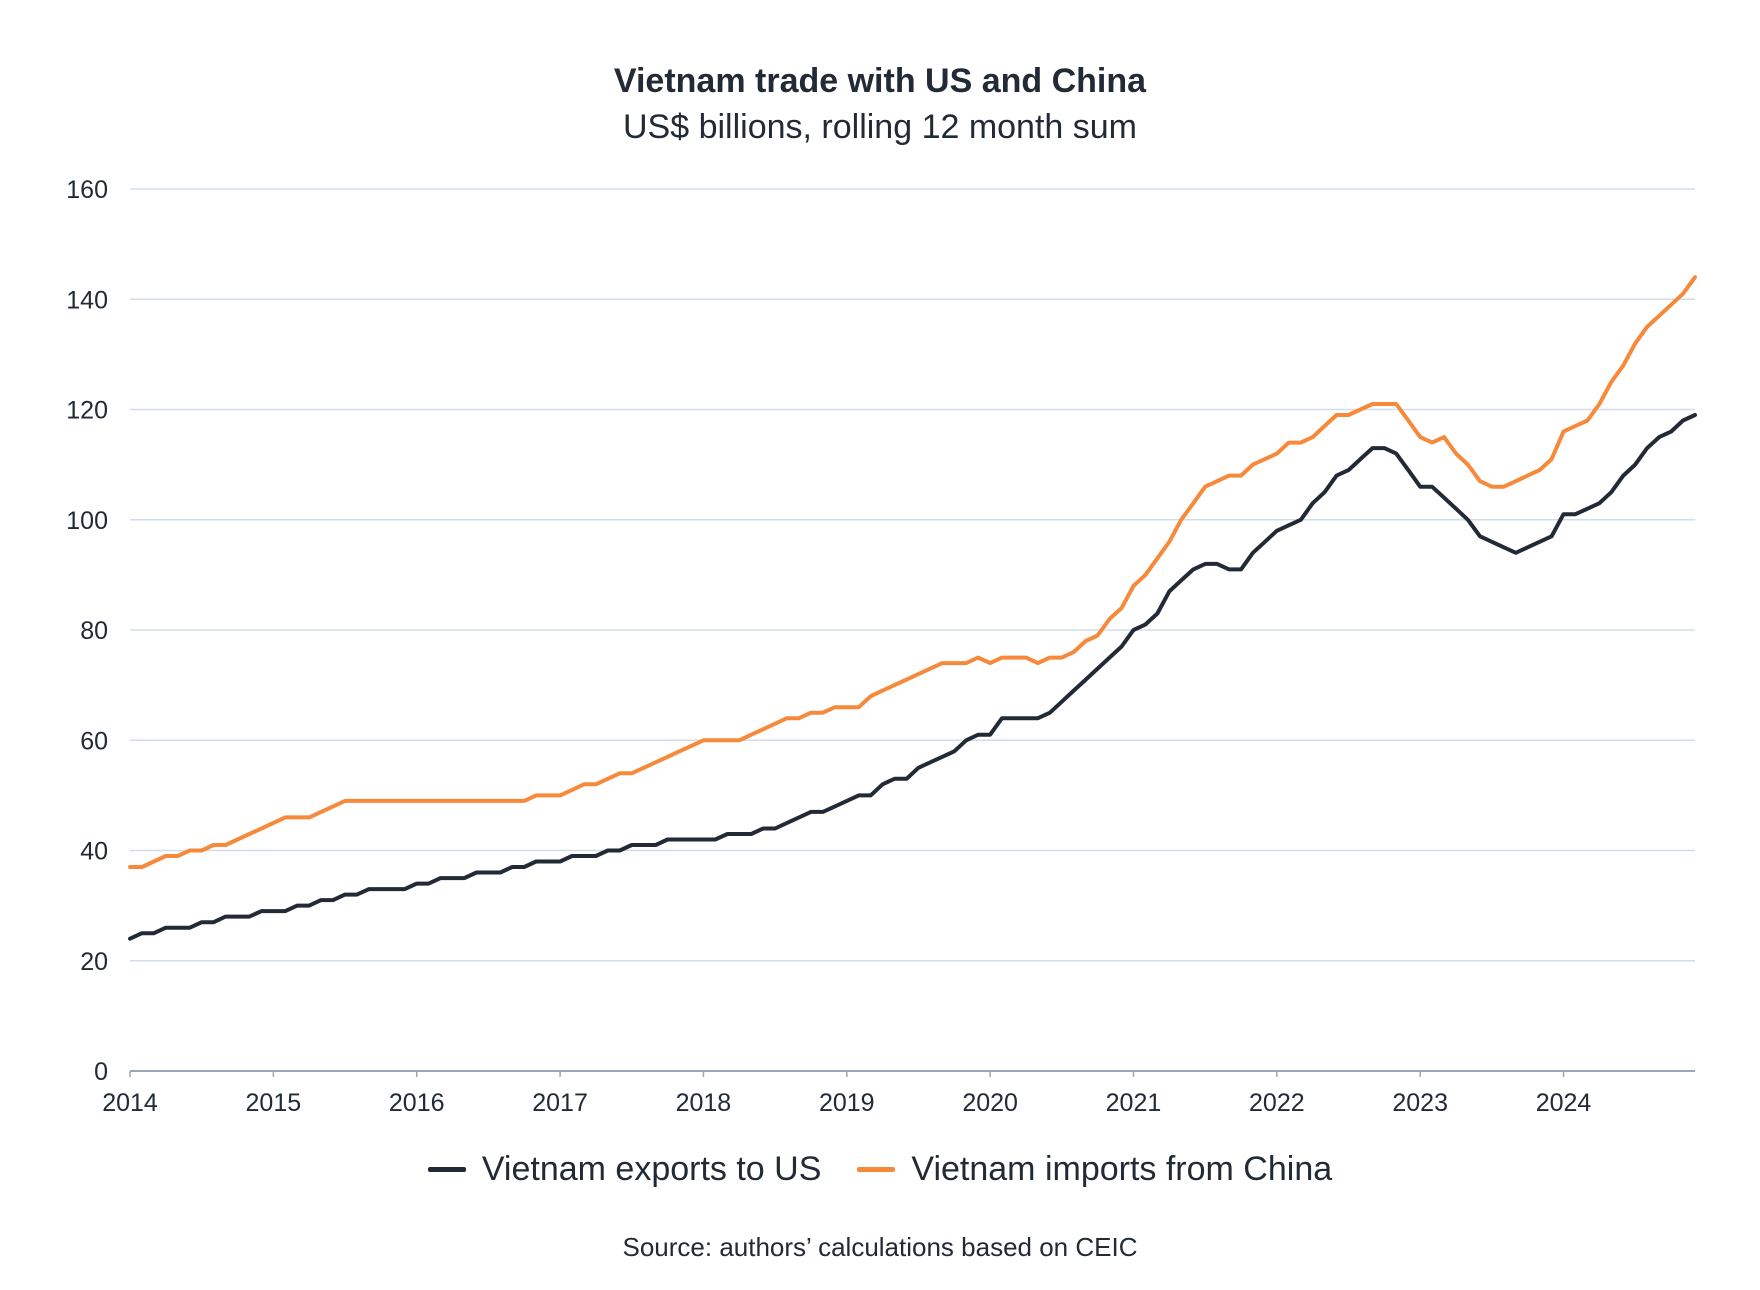 The image size is (1760, 1290). I want to click on y-tick-label-160: 160, so click(87, 190).